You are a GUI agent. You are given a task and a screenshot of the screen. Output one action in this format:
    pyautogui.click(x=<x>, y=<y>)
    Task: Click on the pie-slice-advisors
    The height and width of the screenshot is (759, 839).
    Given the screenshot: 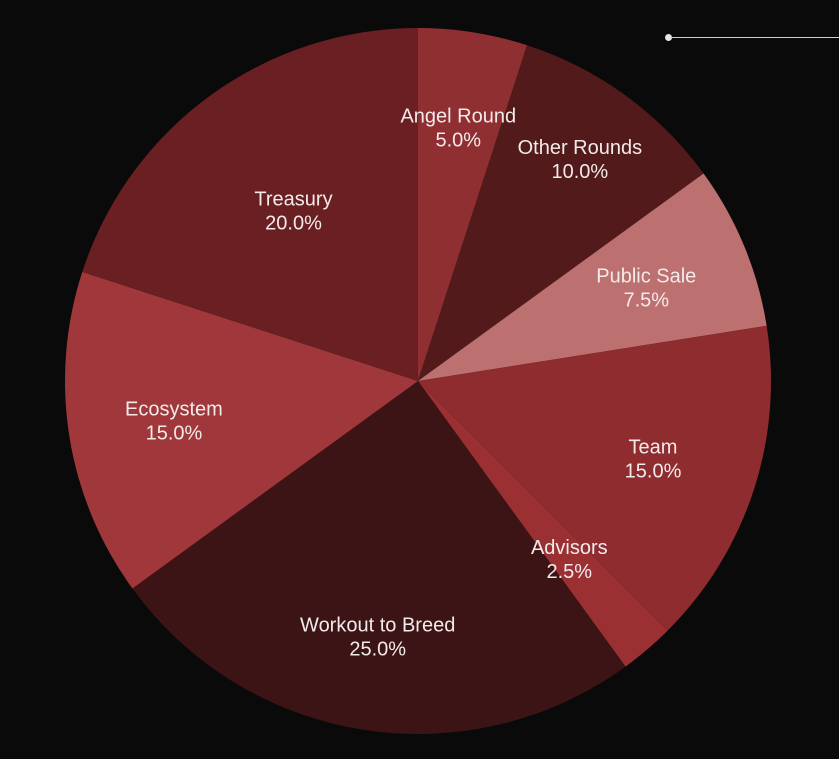 What is the action you would take?
    pyautogui.click(x=543, y=524)
    